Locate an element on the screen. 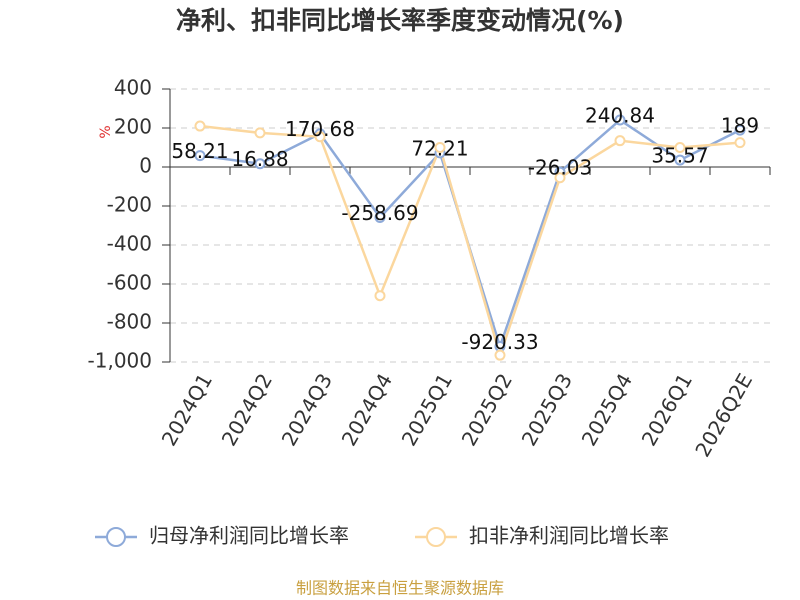 This screenshot has width=800, height=600. data-label: -258.69 is located at coordinates (379, 213).